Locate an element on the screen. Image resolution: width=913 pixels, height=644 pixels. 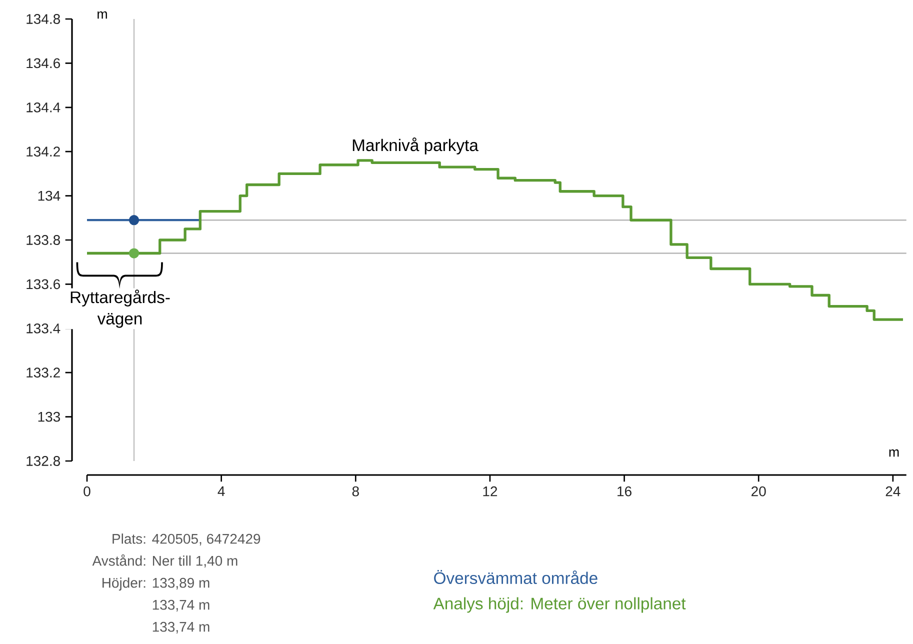
text: Avstånd: is located at coordinates (119, 560).